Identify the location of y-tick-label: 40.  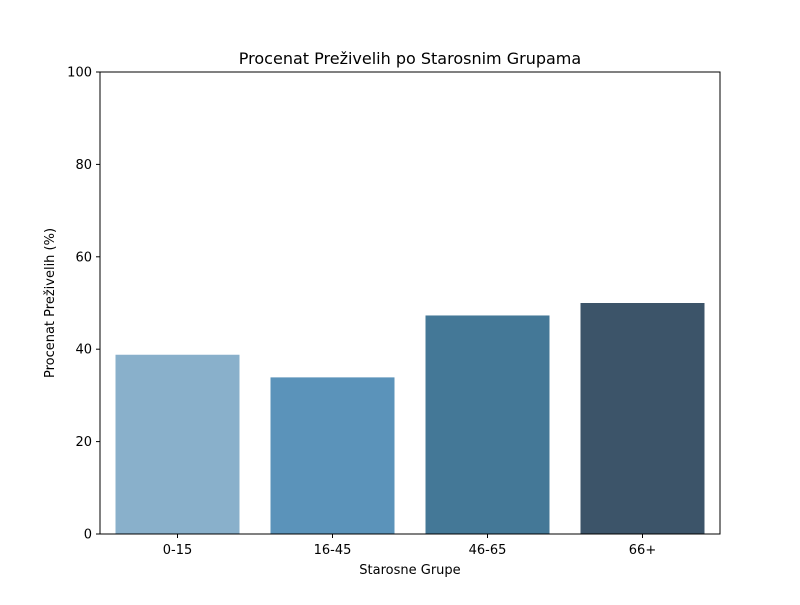
(83, 350).